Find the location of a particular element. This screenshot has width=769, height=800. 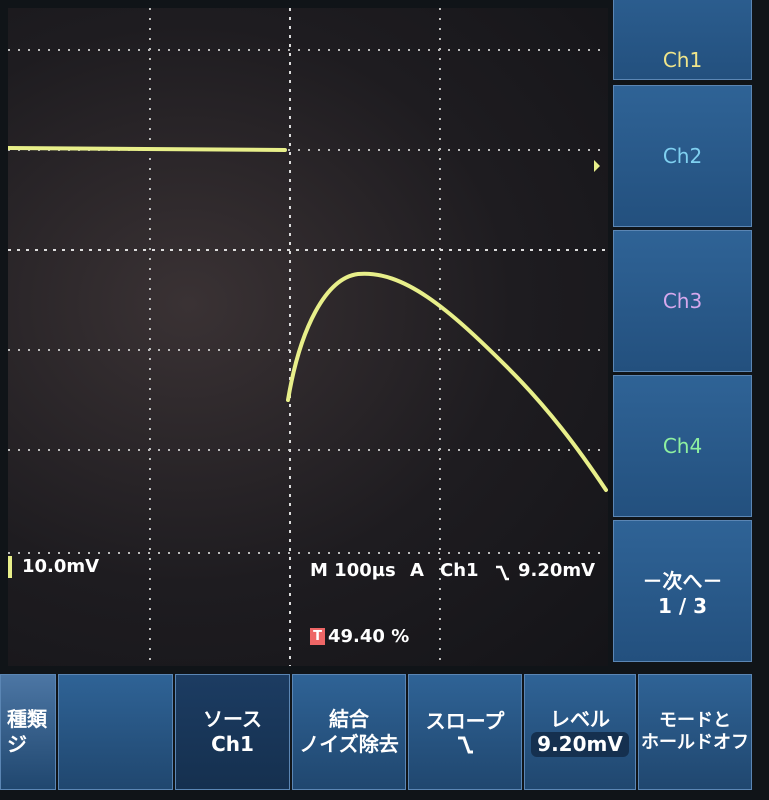

ch3-button: Ch3 is located at coordinates (682, 301).